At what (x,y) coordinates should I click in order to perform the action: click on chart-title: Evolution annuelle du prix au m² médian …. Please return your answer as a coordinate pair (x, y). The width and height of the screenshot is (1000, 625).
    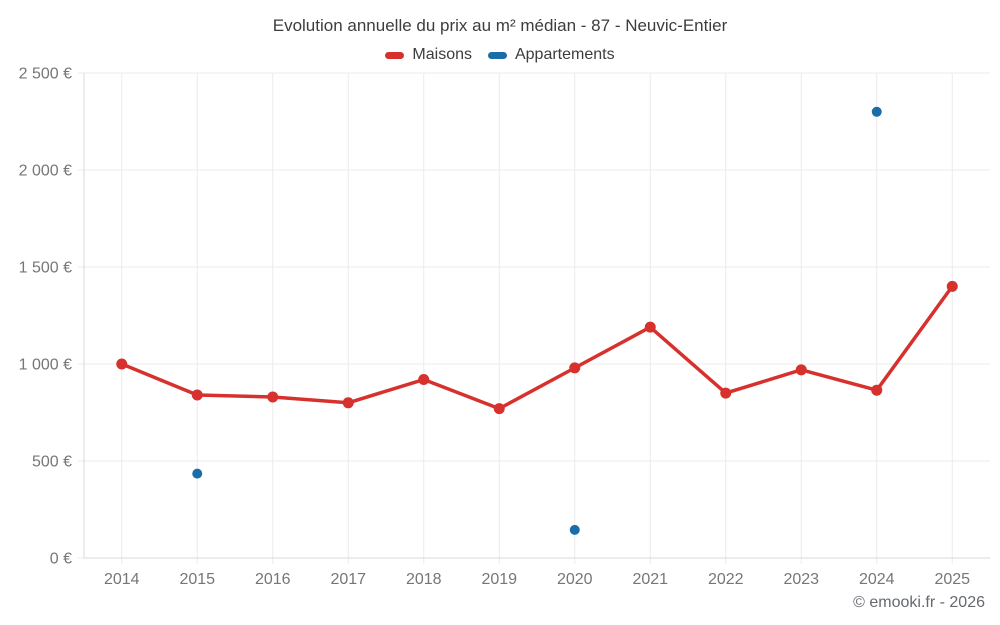
    Looking at the image, I should click on (500, 25).